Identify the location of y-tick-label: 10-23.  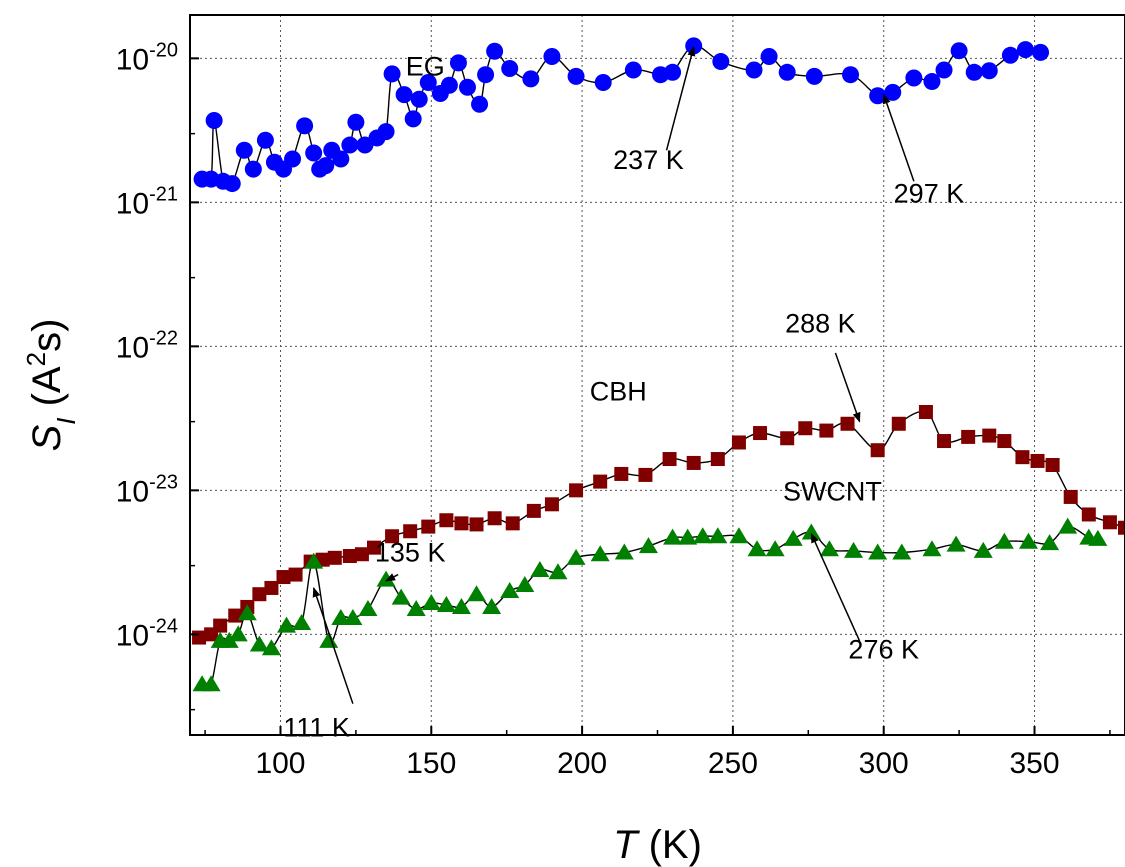
(147, 489).